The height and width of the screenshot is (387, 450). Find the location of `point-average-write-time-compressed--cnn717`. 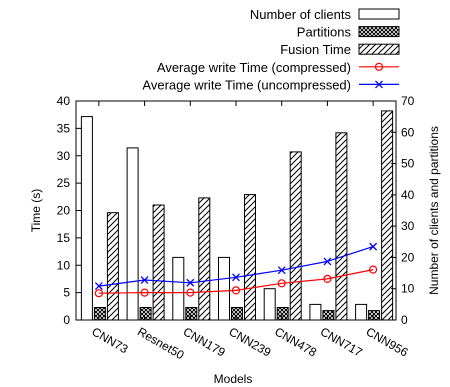

point-average-write-time-compressed--cnn717 is located at coordinates (327, 278).